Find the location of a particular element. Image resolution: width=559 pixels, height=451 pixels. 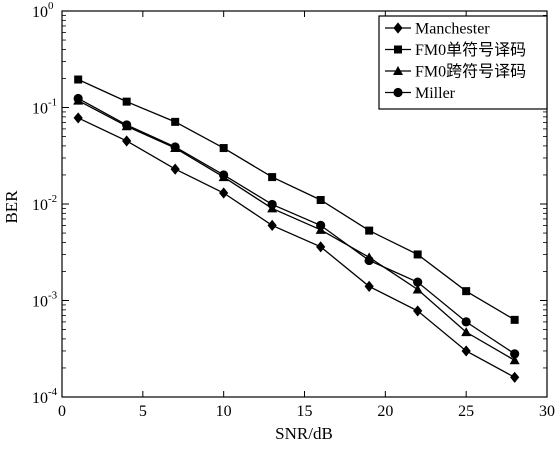

legend-box is located at coordinates (463, 62).